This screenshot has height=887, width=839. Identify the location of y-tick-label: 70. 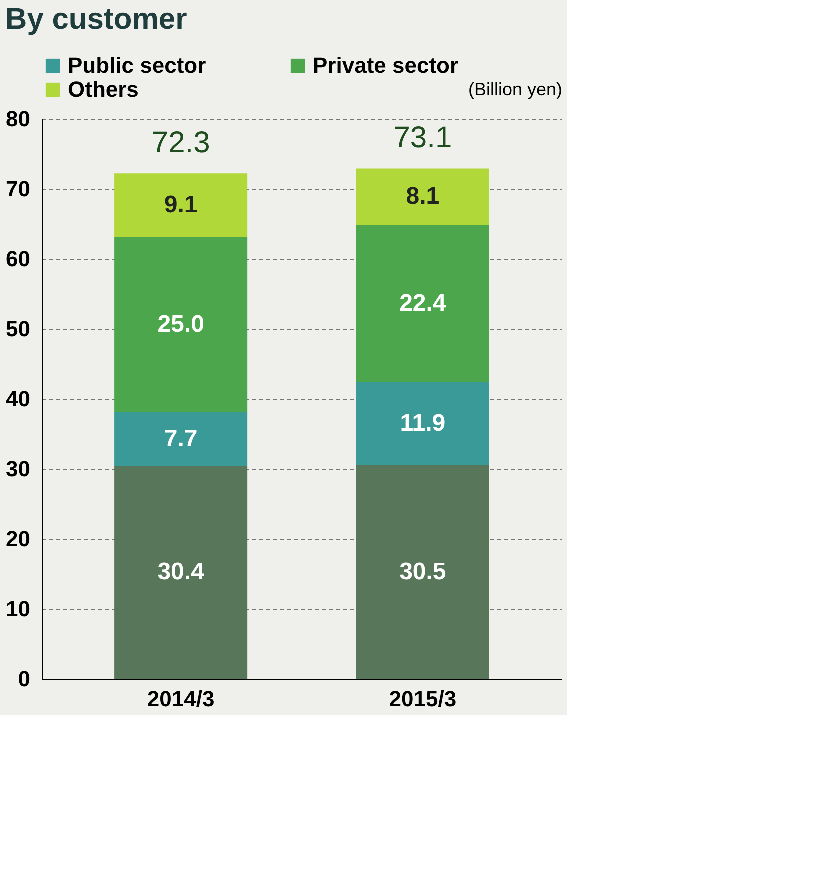
(18, 189).